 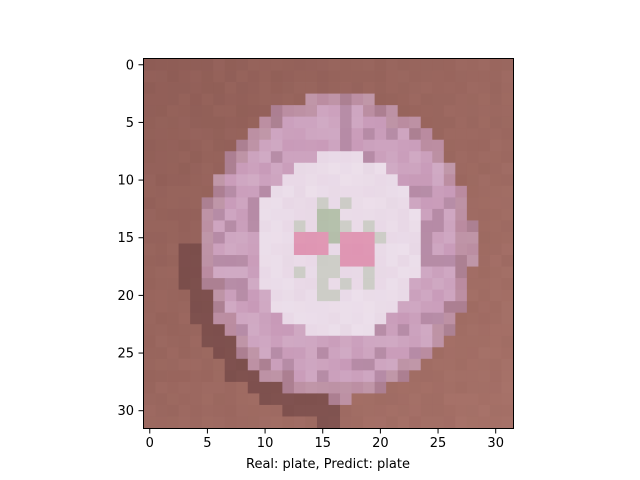 I want to click on y-axis: 0 5 10 15 20 25 30, so click(x=130, y=238).